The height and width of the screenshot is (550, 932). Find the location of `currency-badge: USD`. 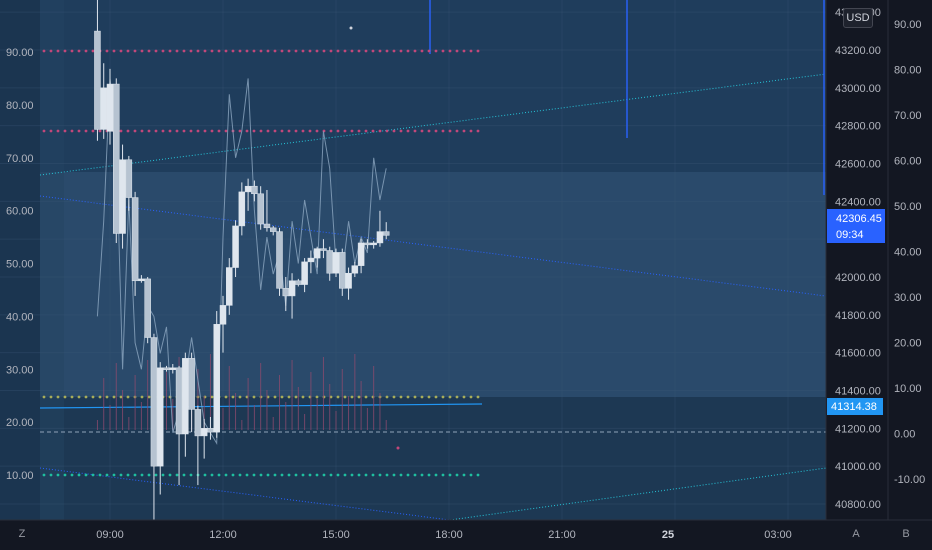

currency-badge: USD is located at coordinates (858, 18).